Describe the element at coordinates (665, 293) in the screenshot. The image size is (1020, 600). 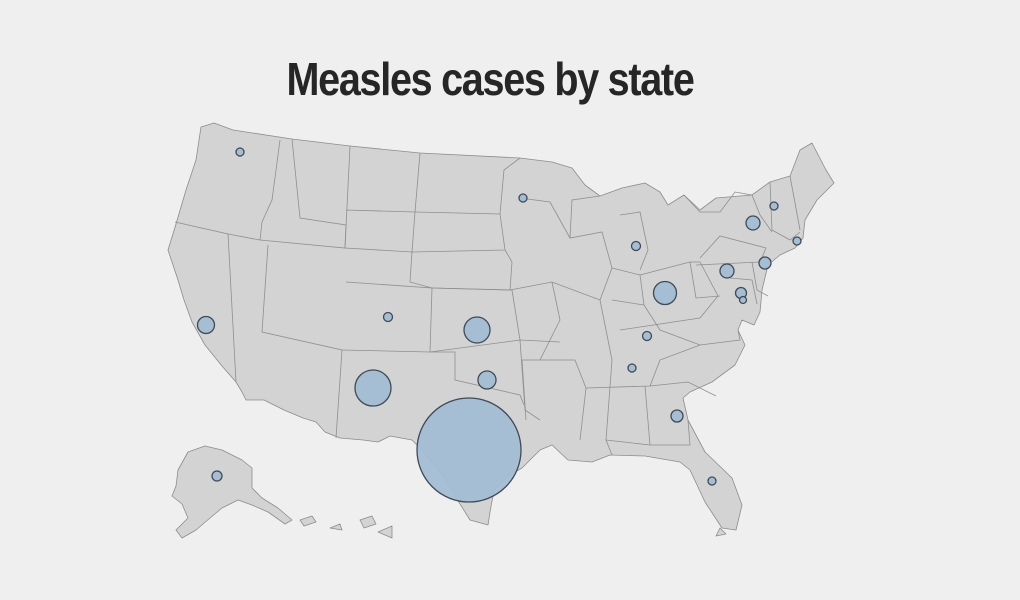
I see `bubble-ohio` at that location.